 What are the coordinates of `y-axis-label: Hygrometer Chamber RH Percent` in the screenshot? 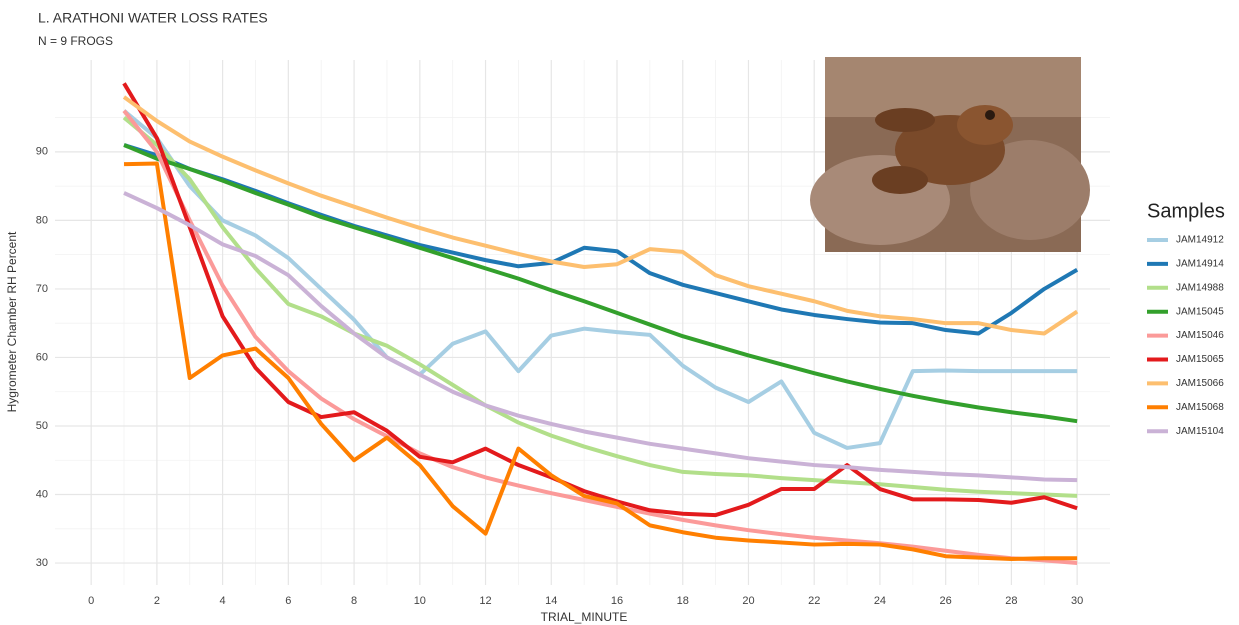 It's located at (12, 321).